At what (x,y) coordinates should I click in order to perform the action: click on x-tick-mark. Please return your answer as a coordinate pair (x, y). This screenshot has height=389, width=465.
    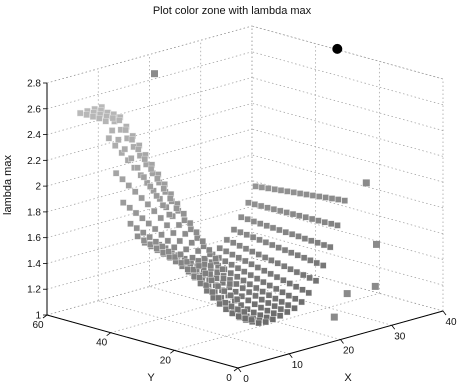
    Looking at the image, I should click on (342, 341).